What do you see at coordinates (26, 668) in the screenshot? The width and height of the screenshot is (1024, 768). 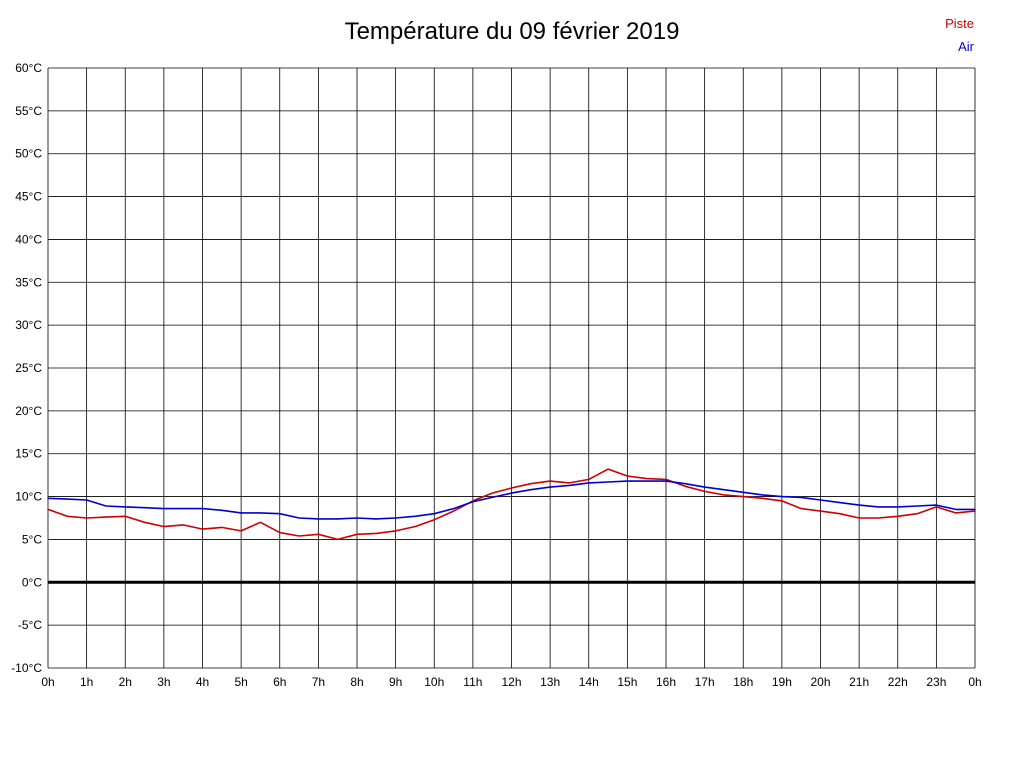 I see `y-tick-label: -10°C` at bounding box center [26, 668].